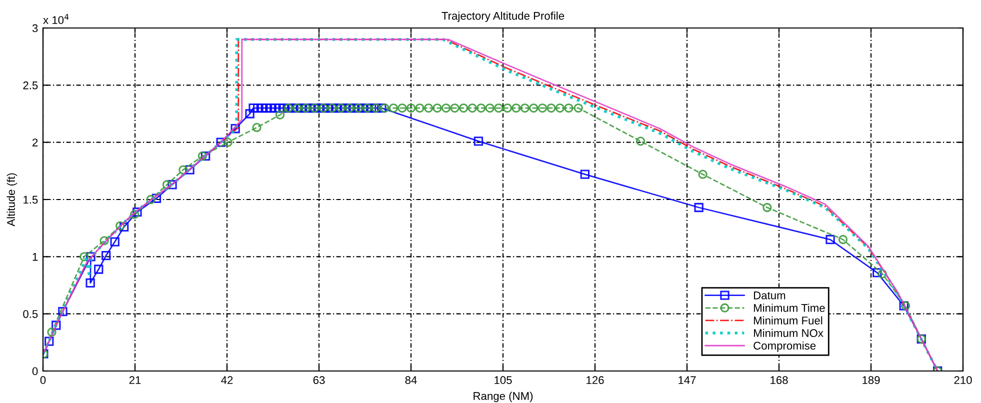  What do you see at coordinates (56, 19) in the screenshot?
I see `text: x 10$^{4}$` at bounding box center [56, 19].